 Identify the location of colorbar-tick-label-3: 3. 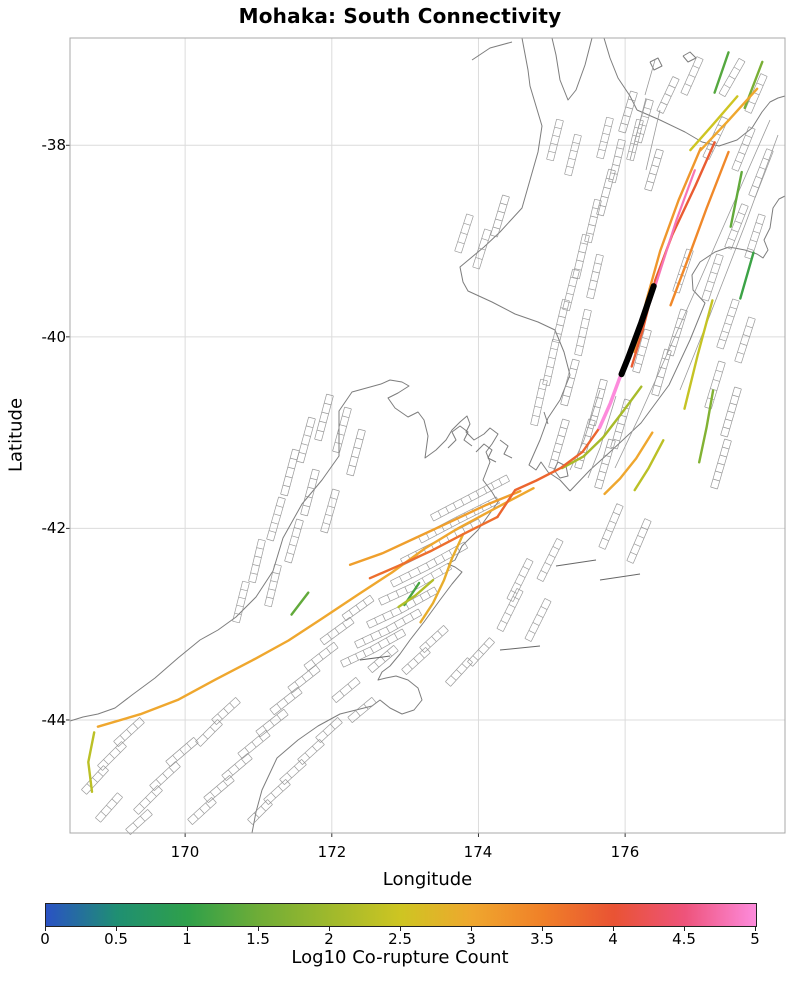
(471, 939).